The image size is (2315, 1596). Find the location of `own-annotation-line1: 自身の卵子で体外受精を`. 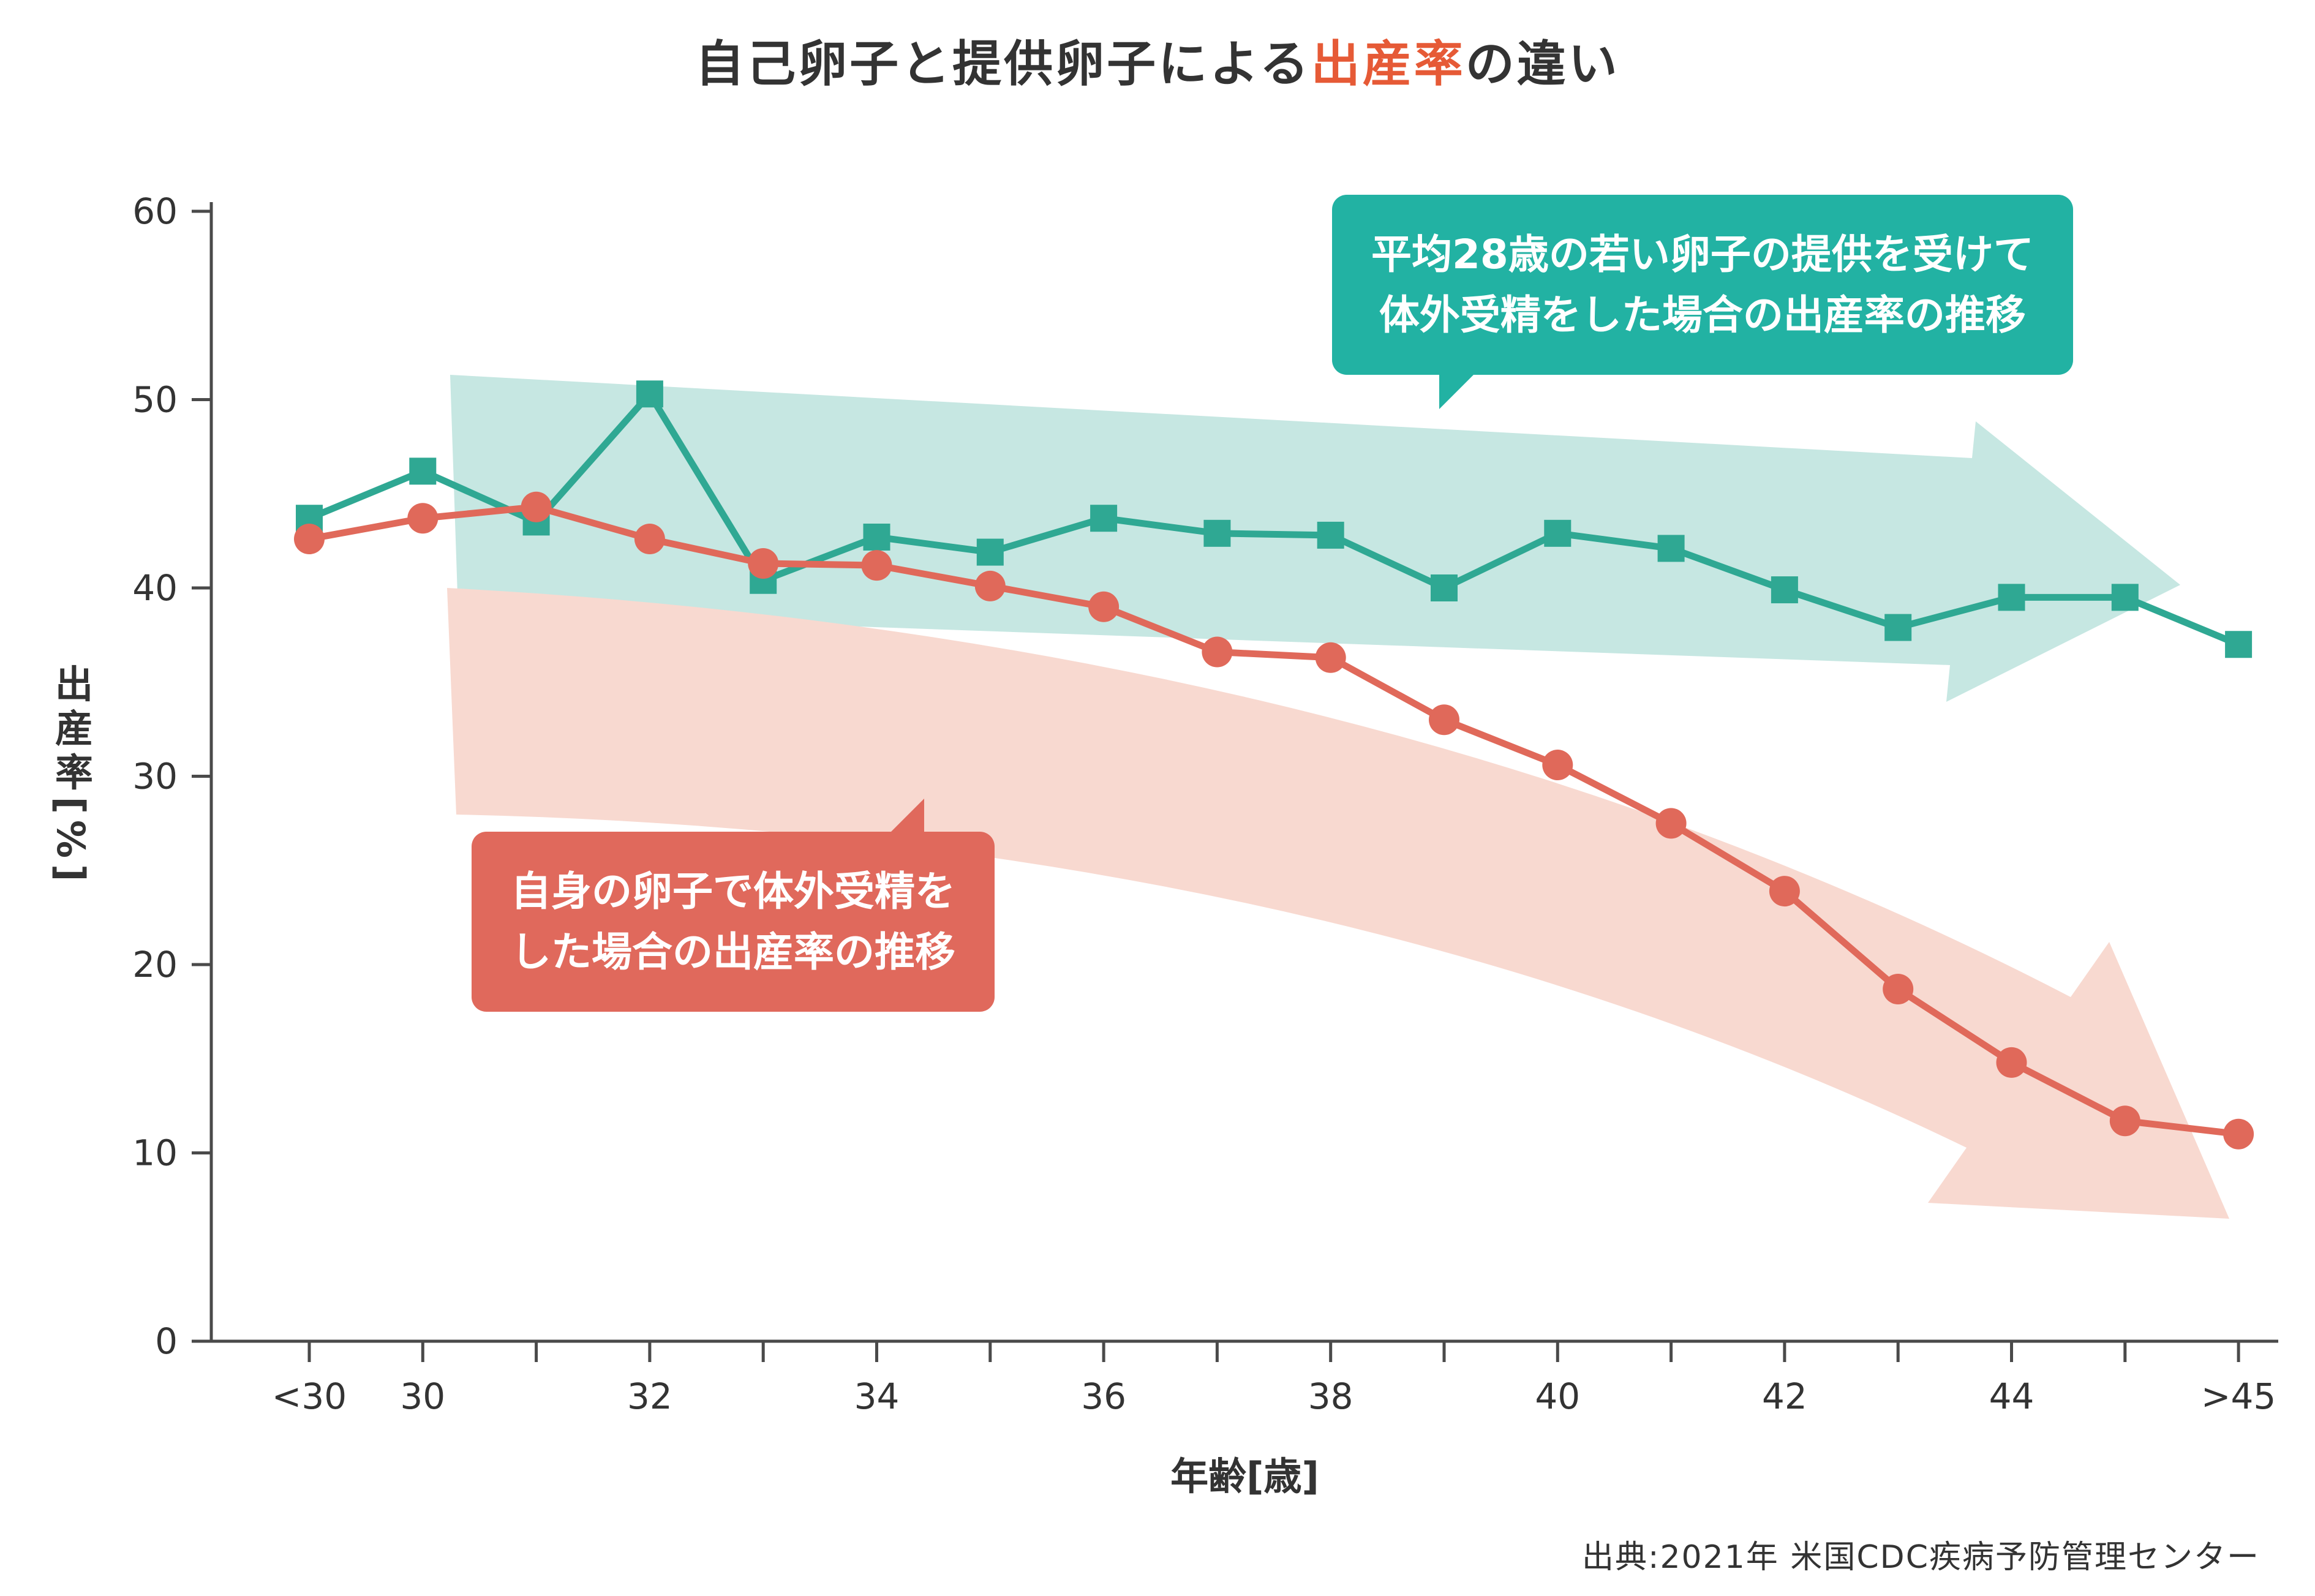

own-annotation-line1: 自身の卵子で体外受精を is located at coordinates (733, 891).